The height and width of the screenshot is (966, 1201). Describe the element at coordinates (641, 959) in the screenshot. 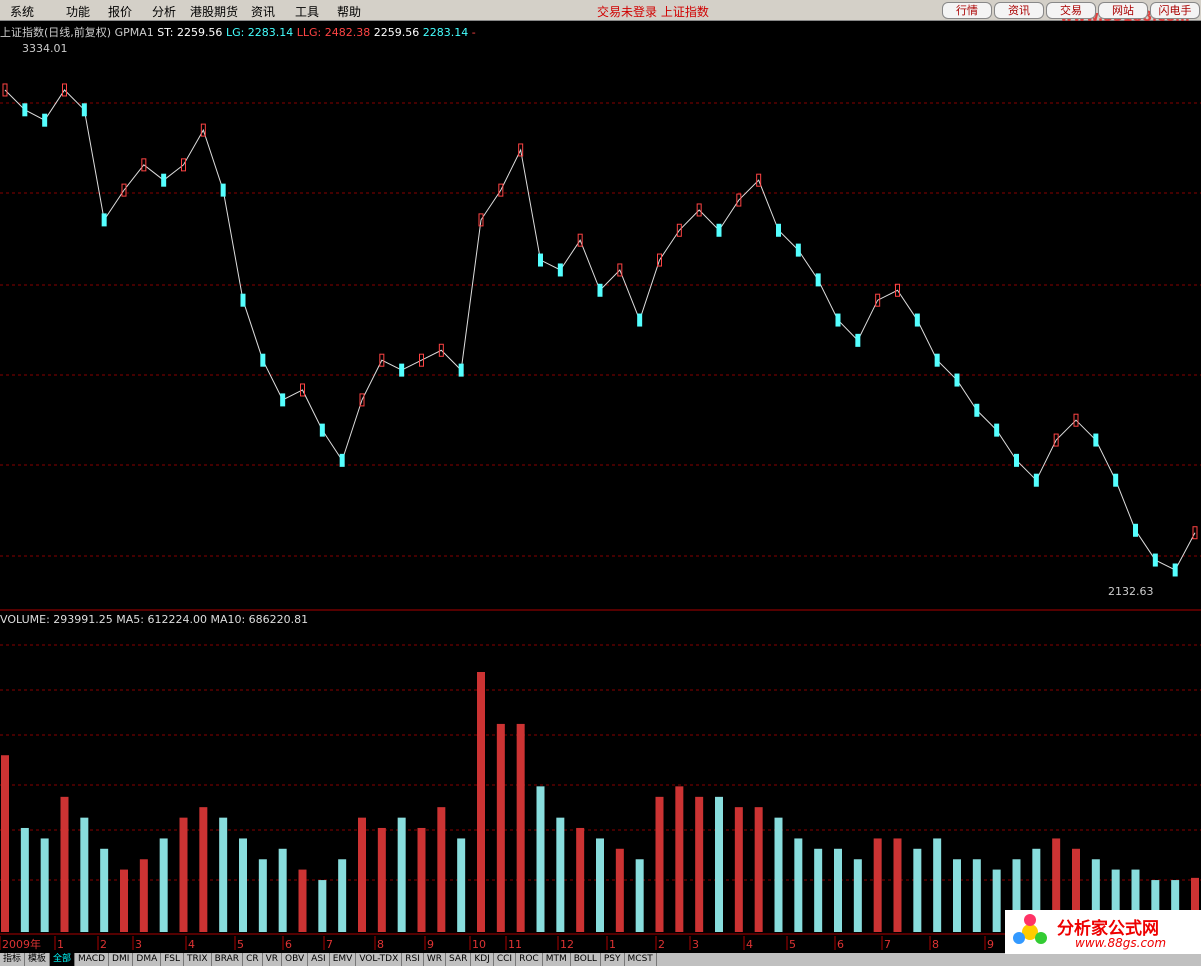

I see `tab: MCST` at that location.